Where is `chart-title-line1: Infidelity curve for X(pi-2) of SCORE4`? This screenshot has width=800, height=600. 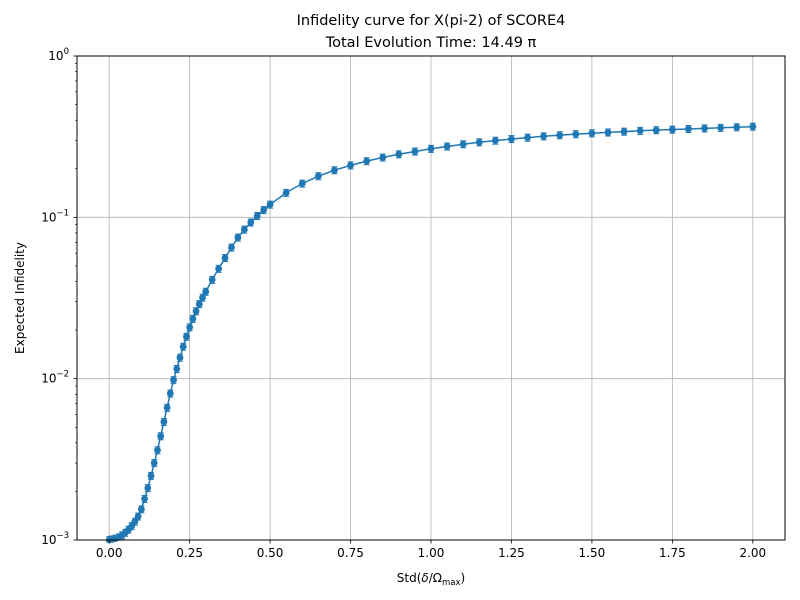 chart-title-line1: Infidelity curve for X(pi-2) of SCORE4 is located at coordinates (431, 21).